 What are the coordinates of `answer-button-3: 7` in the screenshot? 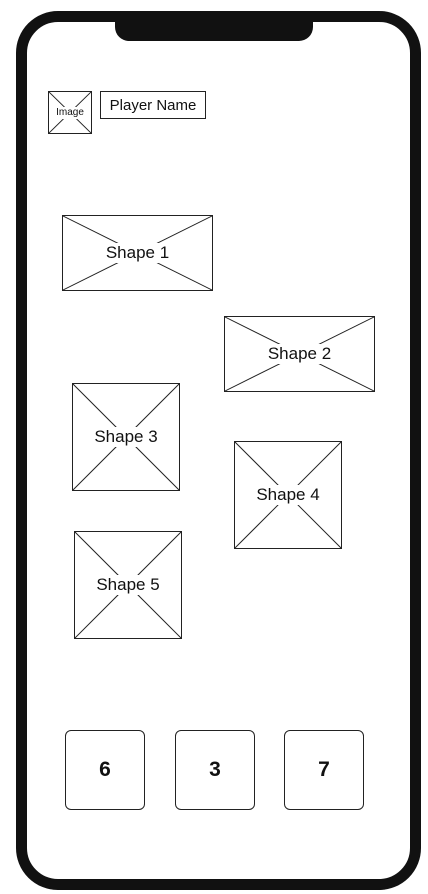 It's located at (324, 770).